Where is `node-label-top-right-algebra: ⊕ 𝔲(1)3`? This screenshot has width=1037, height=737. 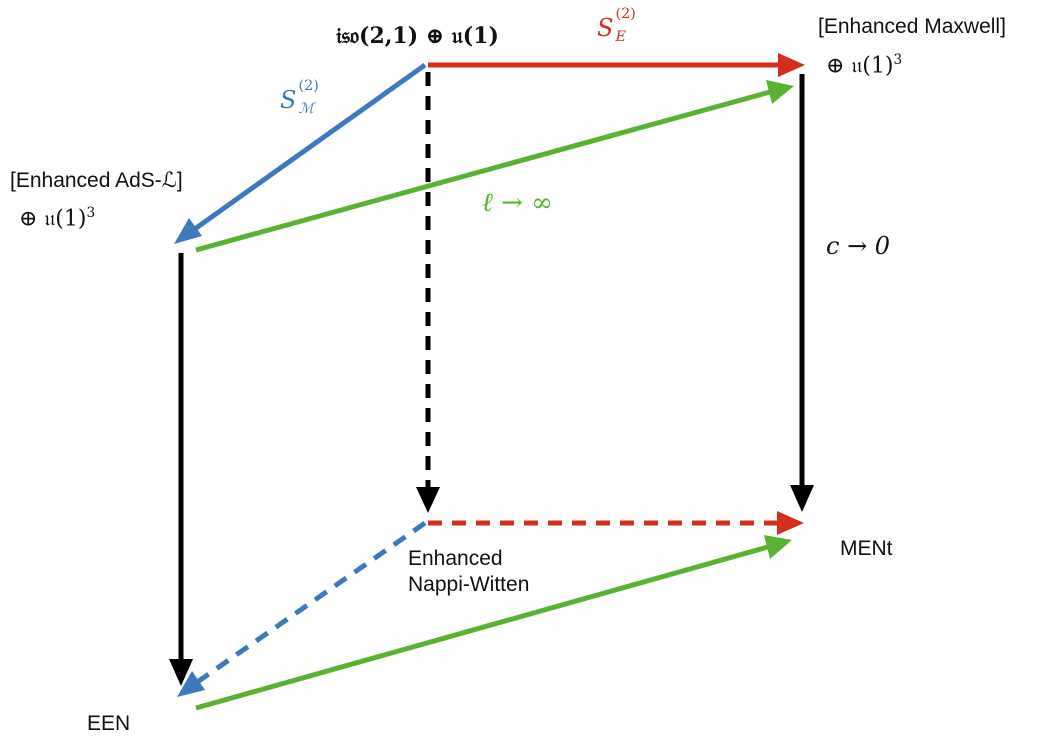
node-label-top-right-algebra: ⊕ 𝔲(1)3 is located at coordinates (864, 65).